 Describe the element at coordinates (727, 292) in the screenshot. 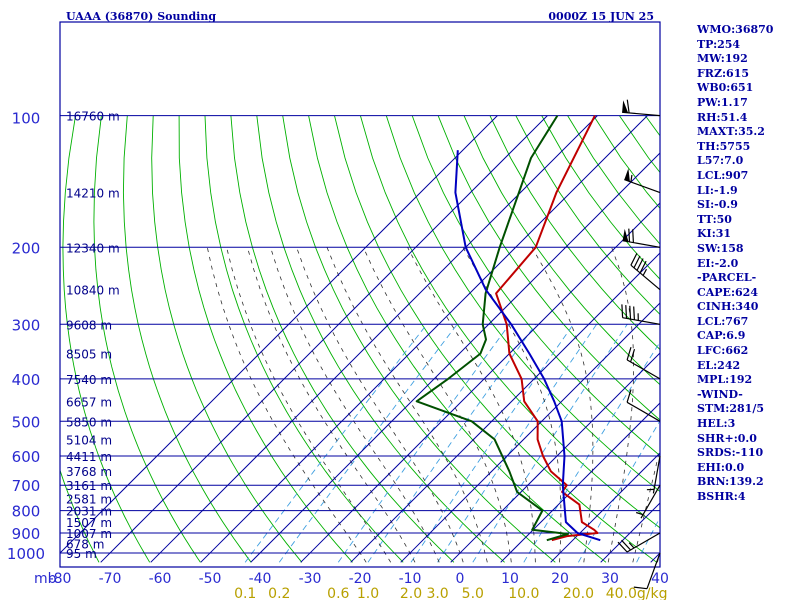

I see `sounding-index-item: CAPE:624` at that location.